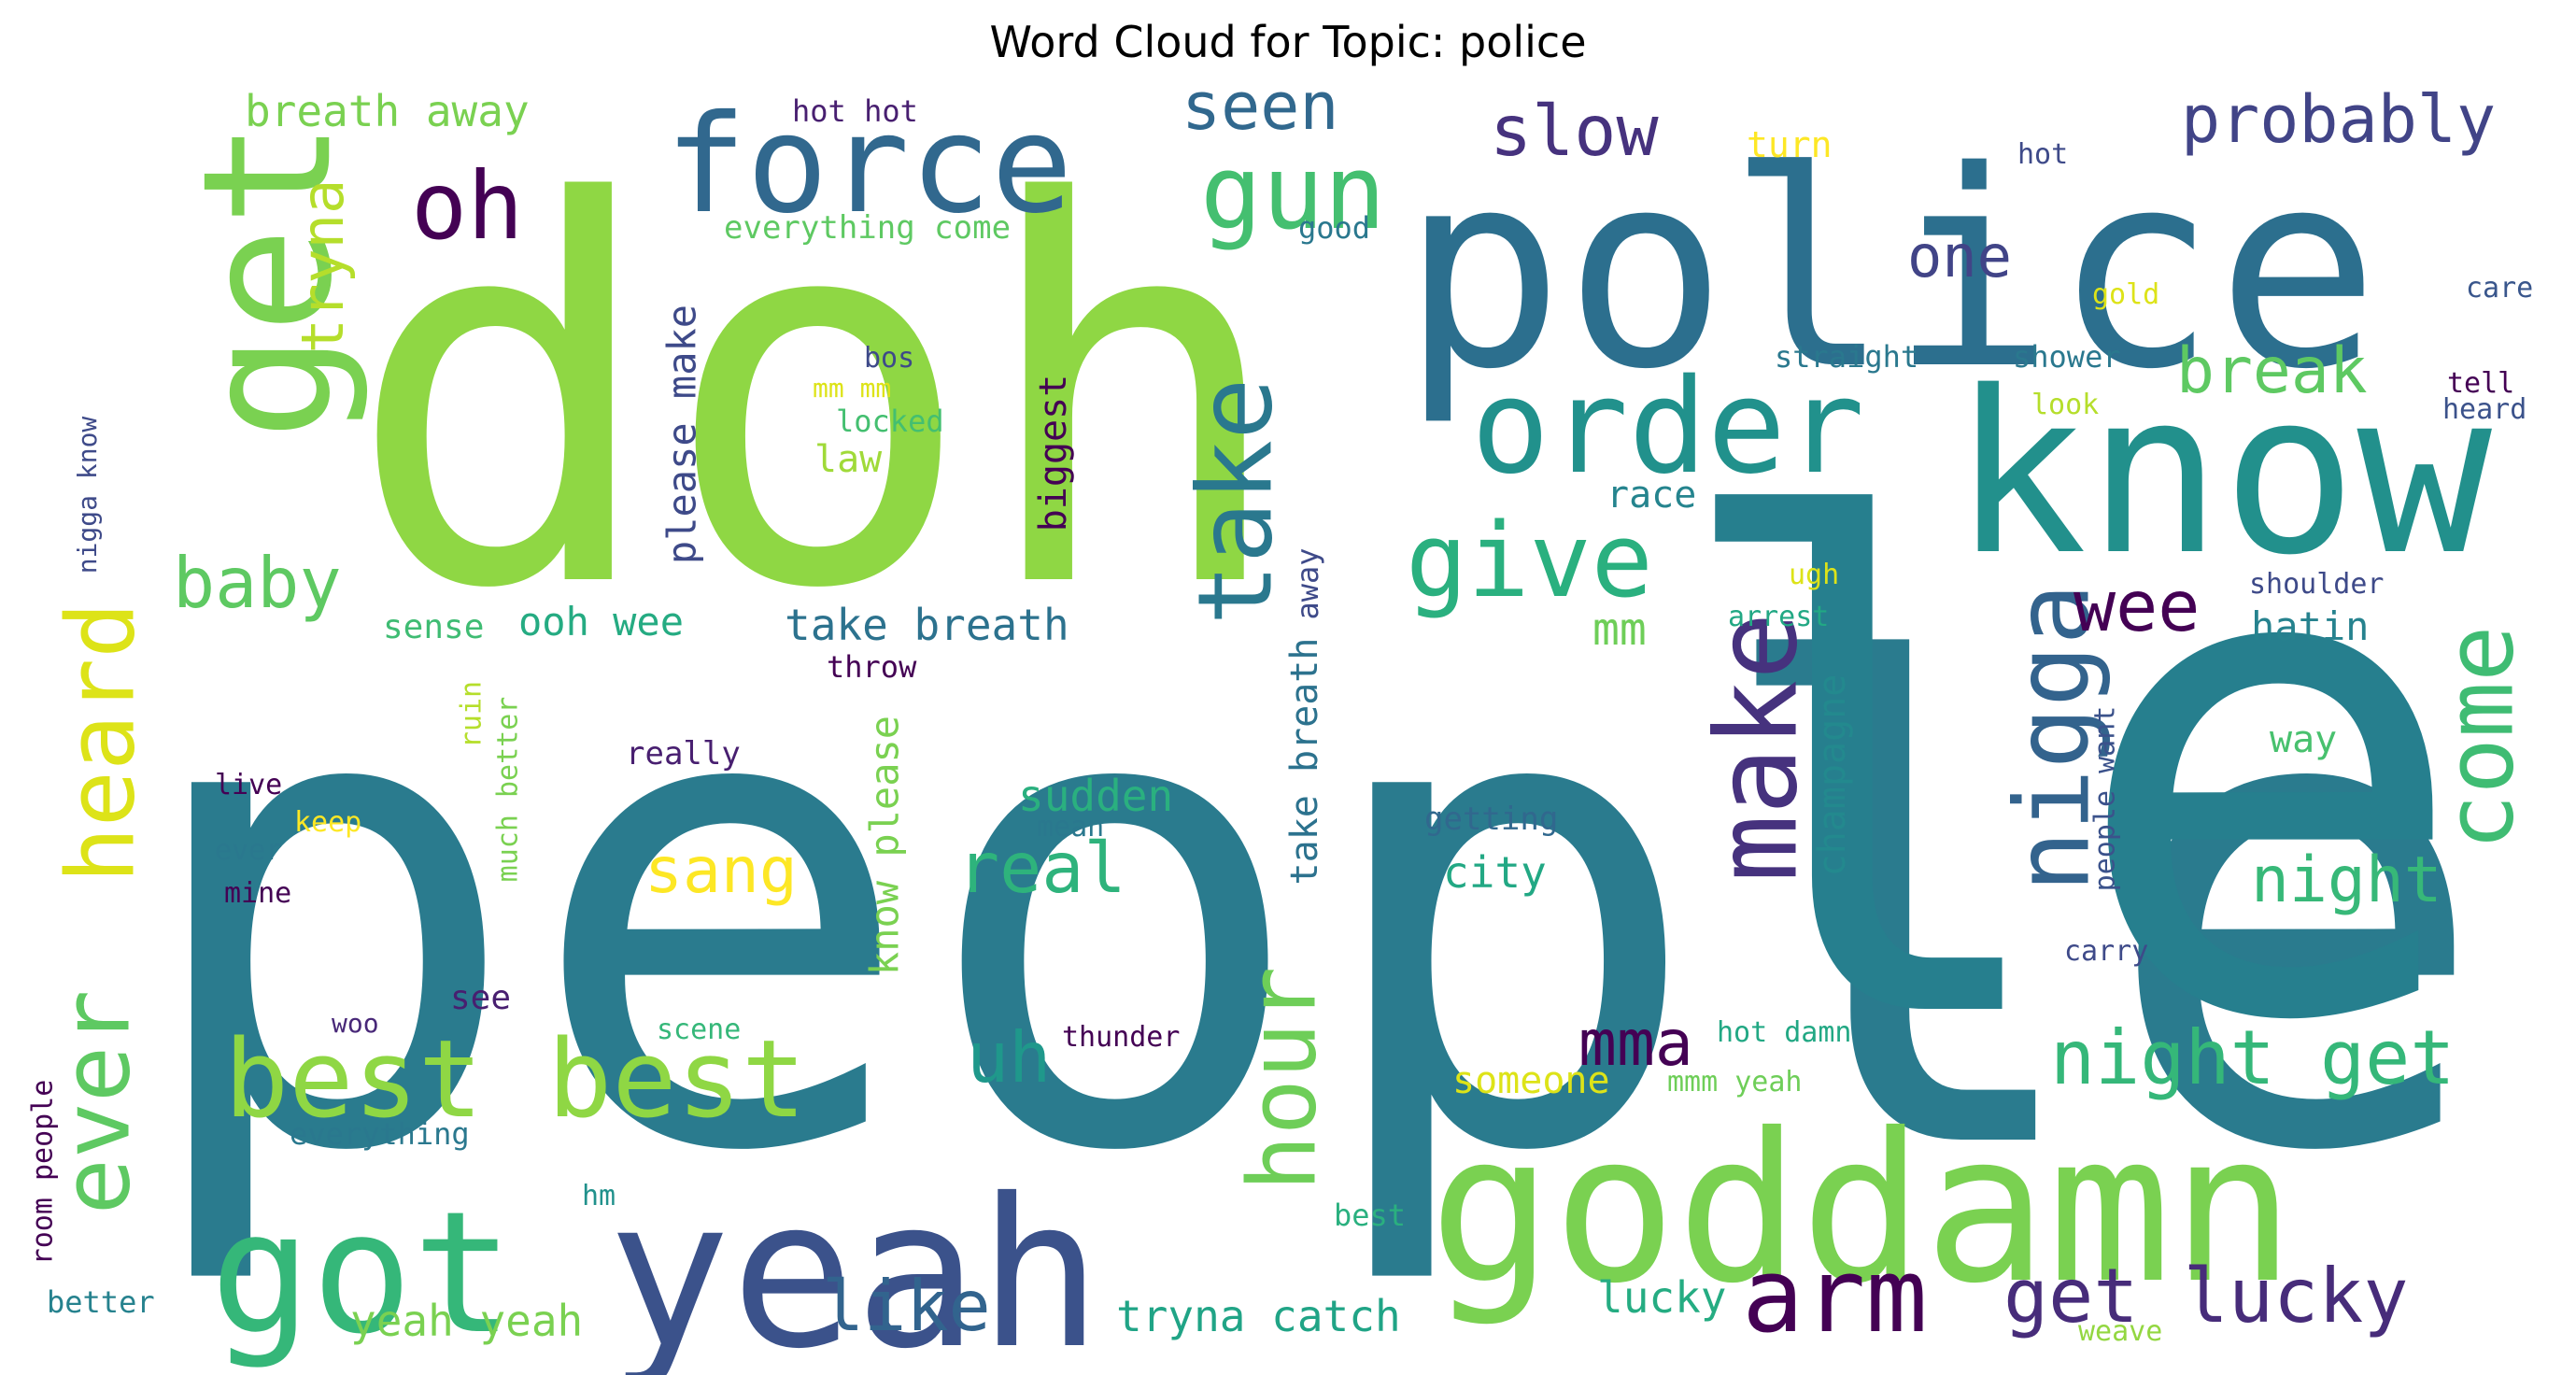  Describe the element at coordinates (387, 111) in the screenshot. I see `word-breath-away-39: breath away` at that location.